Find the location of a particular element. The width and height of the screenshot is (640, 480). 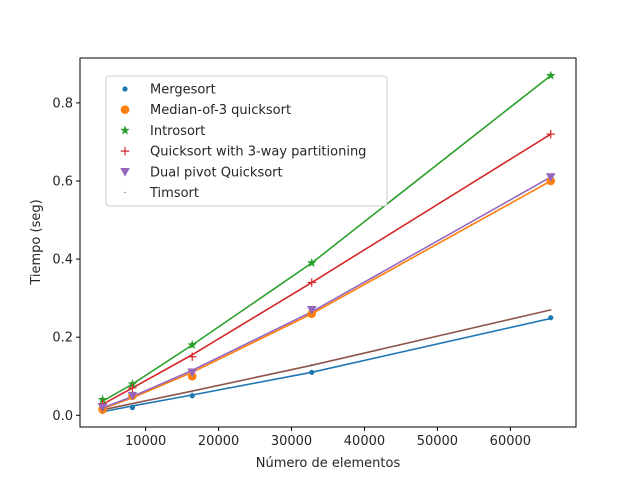

y-axis-label: Tiempo (seg) is located at coordinates (36, 242).